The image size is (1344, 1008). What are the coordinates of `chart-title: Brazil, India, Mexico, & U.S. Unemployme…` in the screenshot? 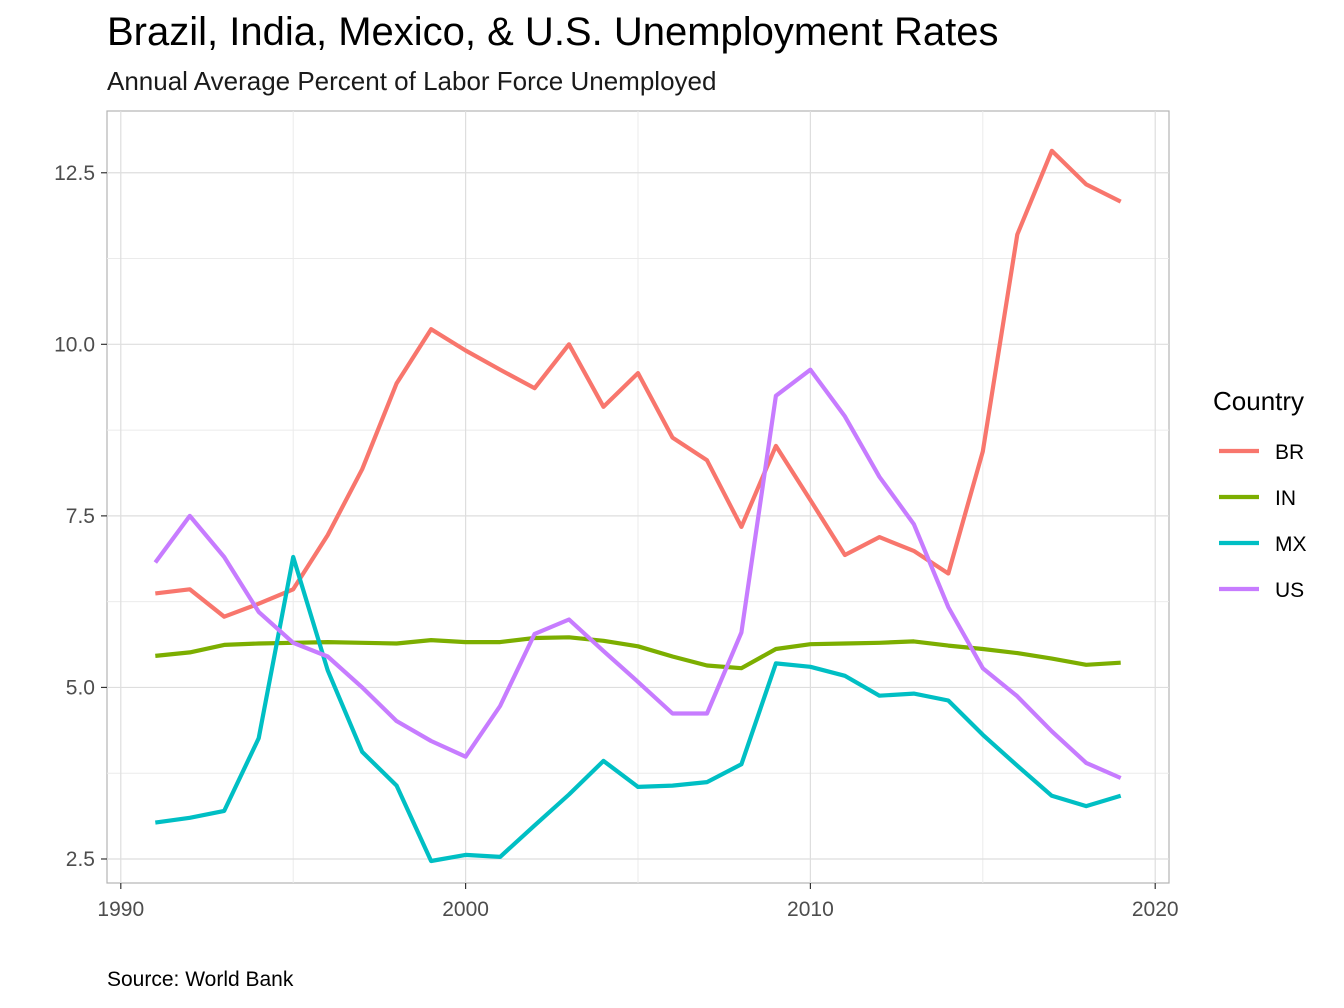 It's located at (553, 32).